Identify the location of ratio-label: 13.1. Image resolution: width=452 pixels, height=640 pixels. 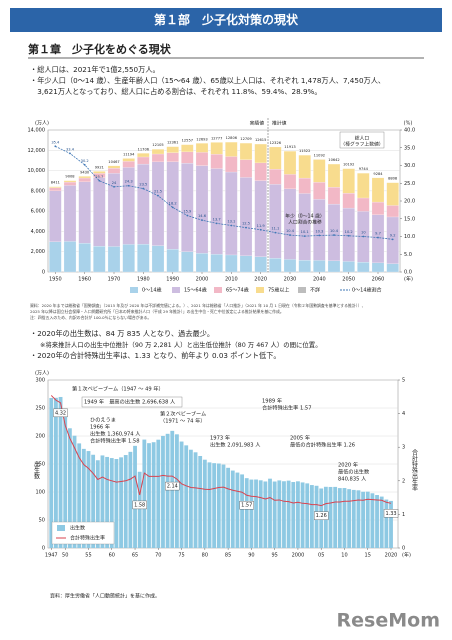
(231, 221).